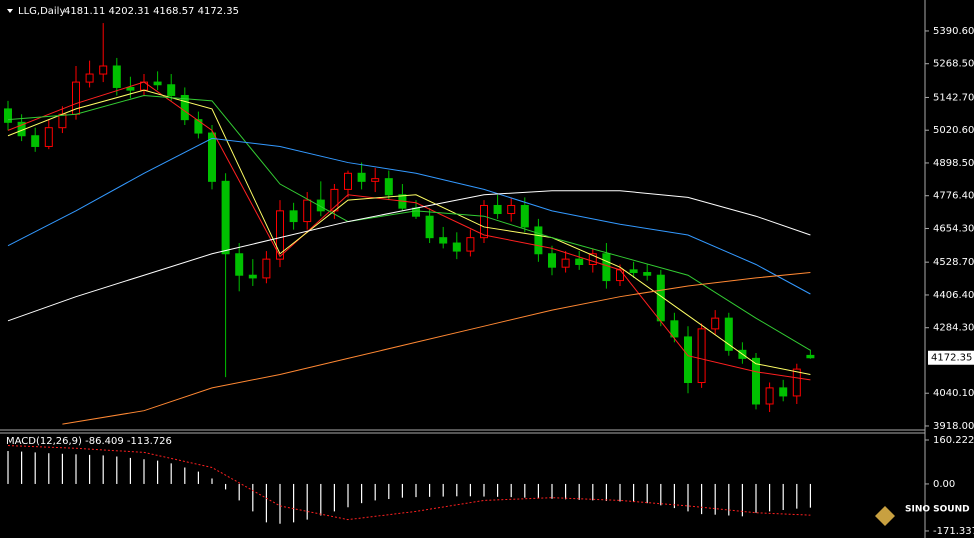  Describe the element at coordinates (953, 31) in the screenshot. I see `y-tick-label: 5390.60` at that location.